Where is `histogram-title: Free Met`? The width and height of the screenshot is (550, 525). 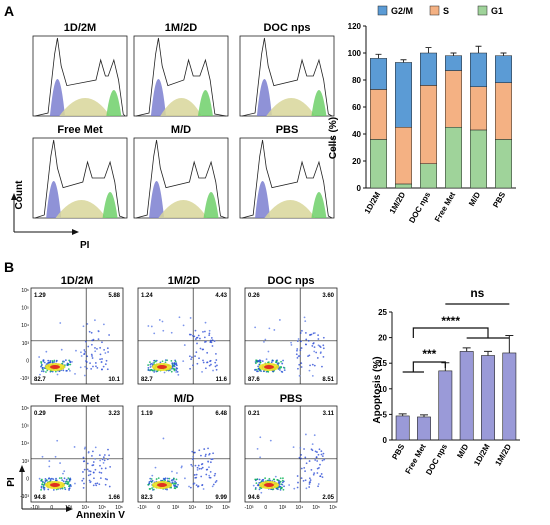
histogram-title: Free Met is located at coordinates (80, 130).